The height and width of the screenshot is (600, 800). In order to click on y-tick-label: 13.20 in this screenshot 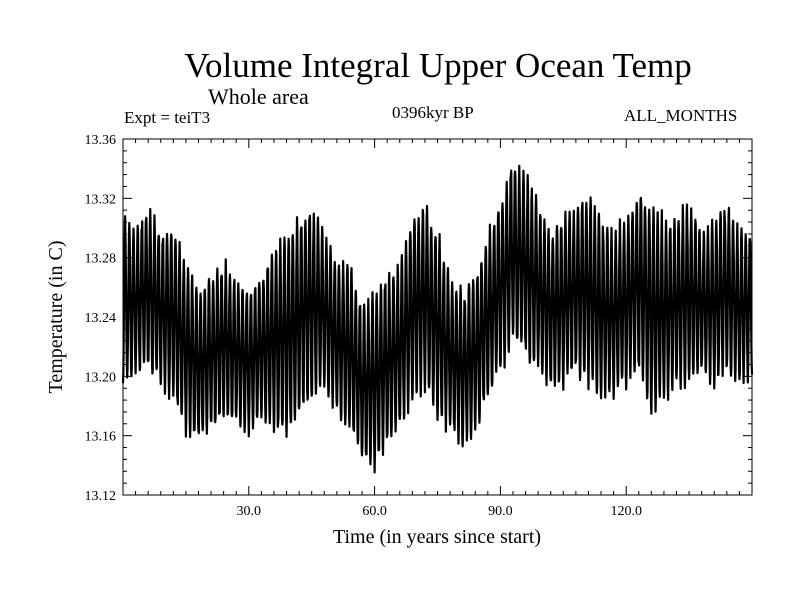, I will do `click(101, 377)`.